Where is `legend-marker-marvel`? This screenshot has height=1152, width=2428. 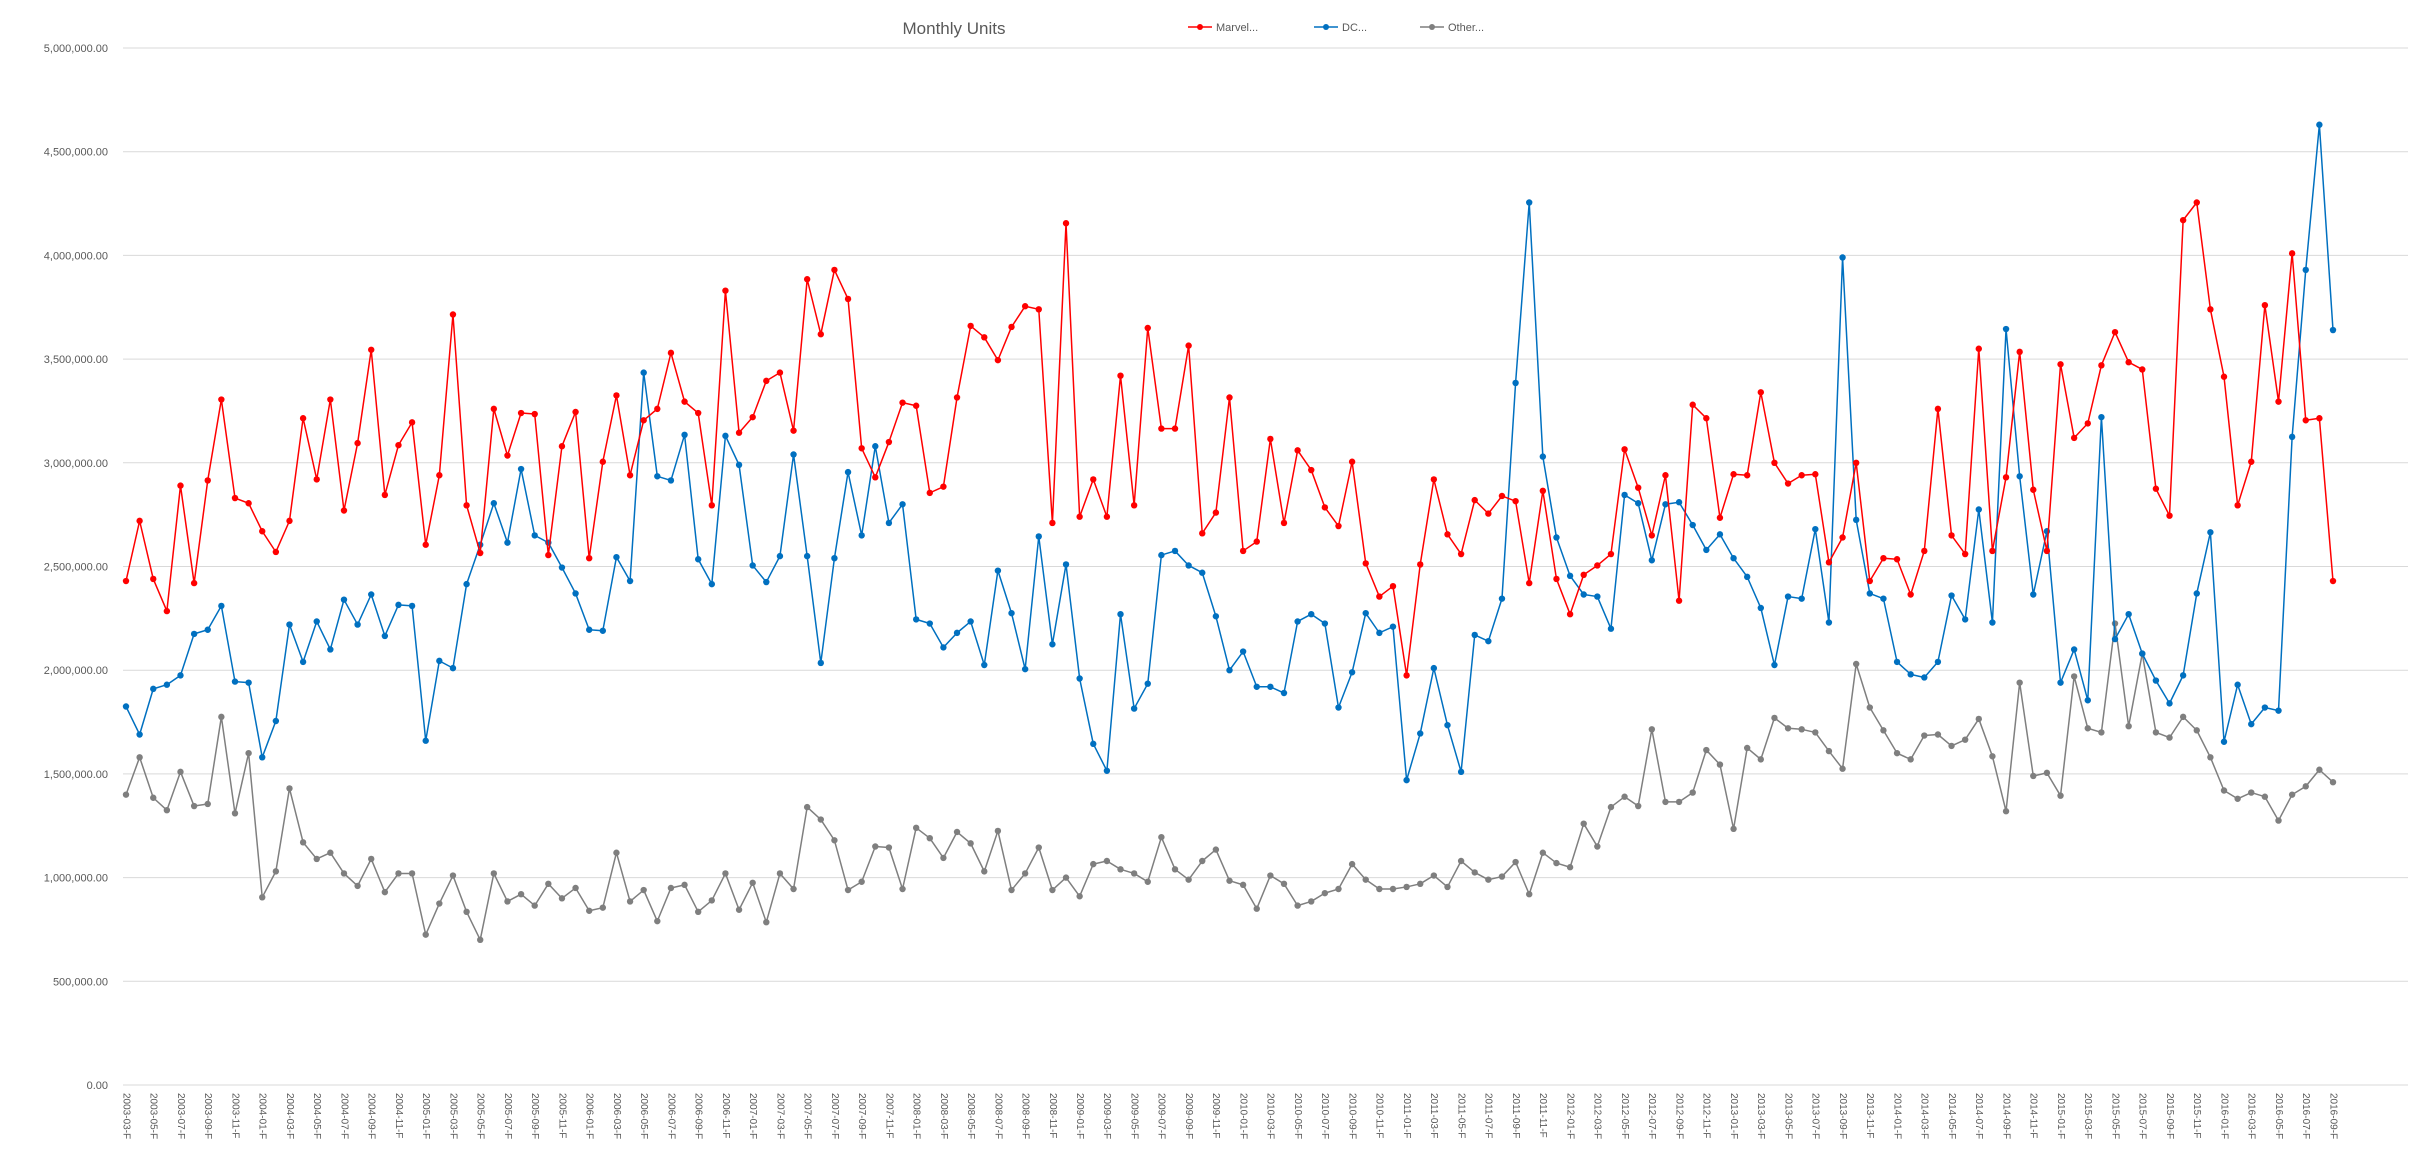
legend-marker-marvel is located at coordinates (1200, 27).